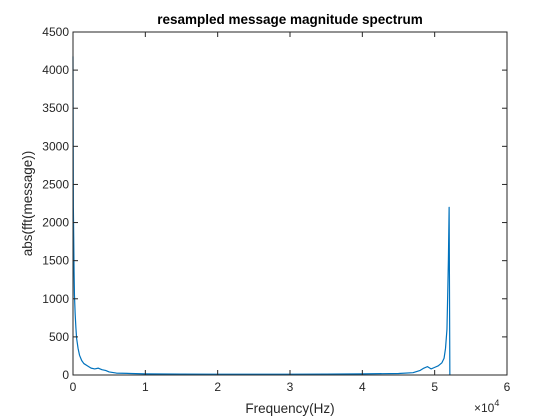  Describe the element at coordinates (289, 408) in the screenshot. I see `x-axis-label: Frequency(Hz)` at that location.